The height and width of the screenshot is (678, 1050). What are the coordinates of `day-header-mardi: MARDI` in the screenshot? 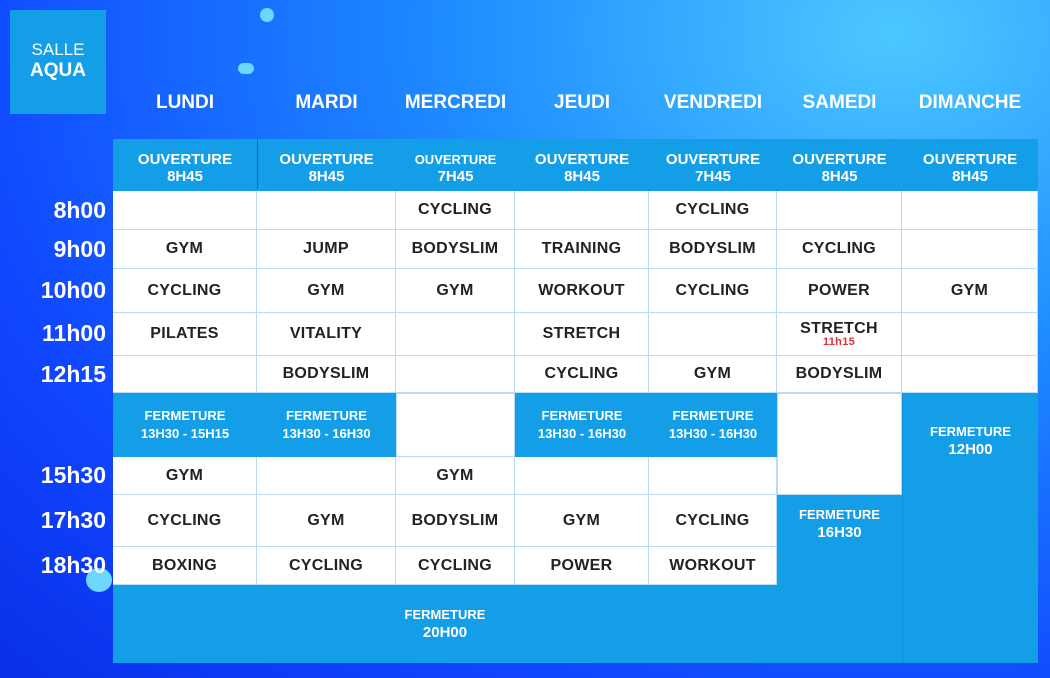 It's located at (326, 102).